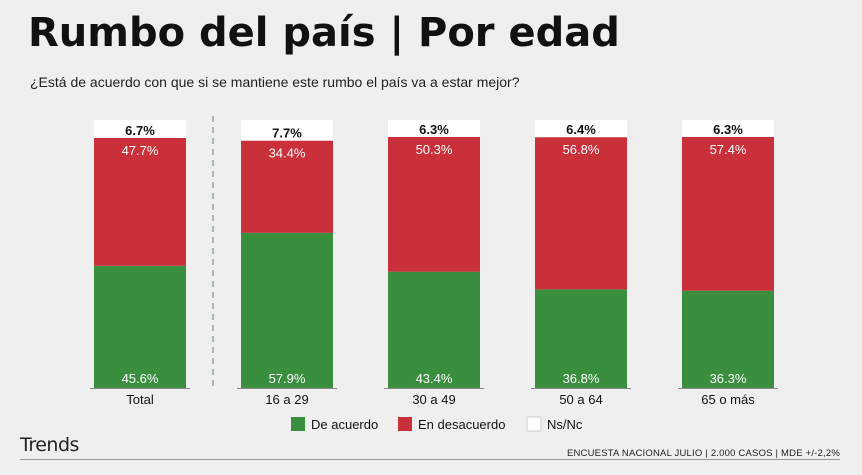 The width and height of the screenshot is (862, 475). What do you see at coordinates (287, 133) in the screenshot?
I see `data-label-ns-nc-16-a-29: 7.7%` at bounding box center [287, 133].